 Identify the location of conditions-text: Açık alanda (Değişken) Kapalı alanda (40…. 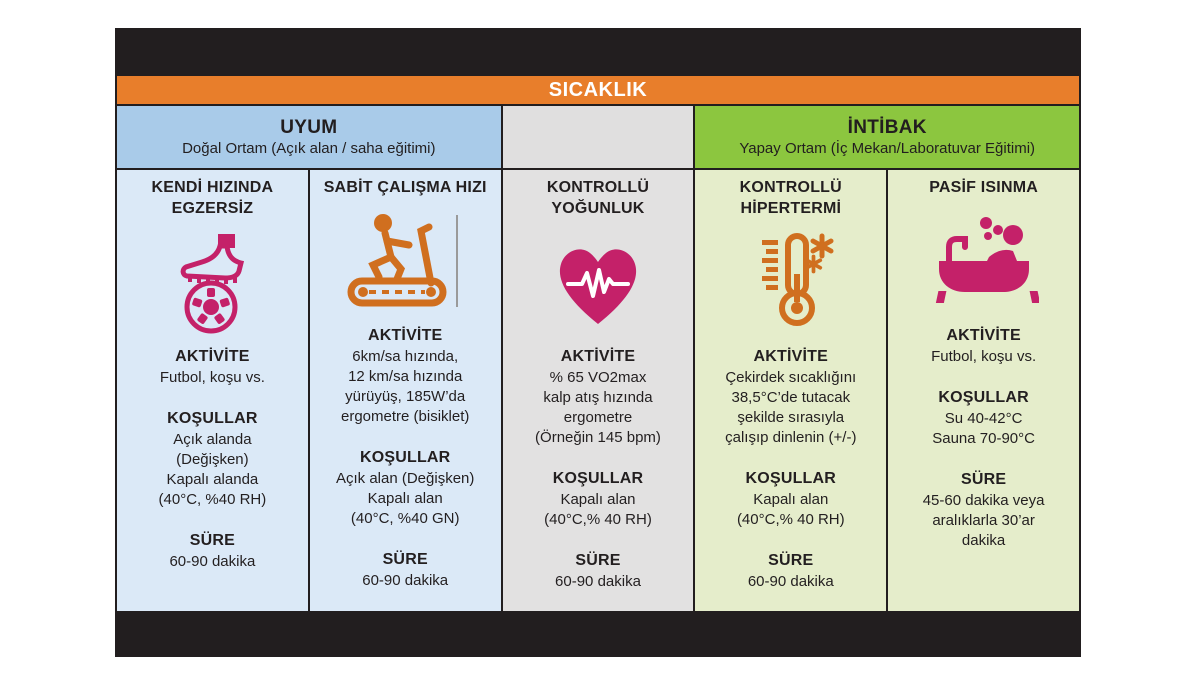
(212, 469).